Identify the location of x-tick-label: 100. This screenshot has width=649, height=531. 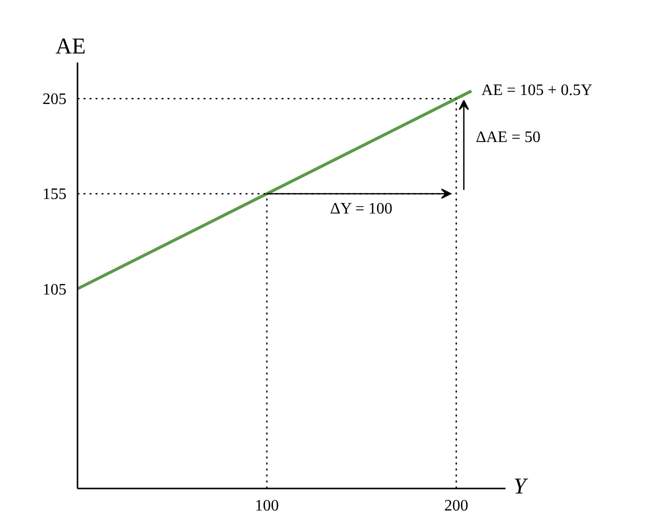
(266, 506).